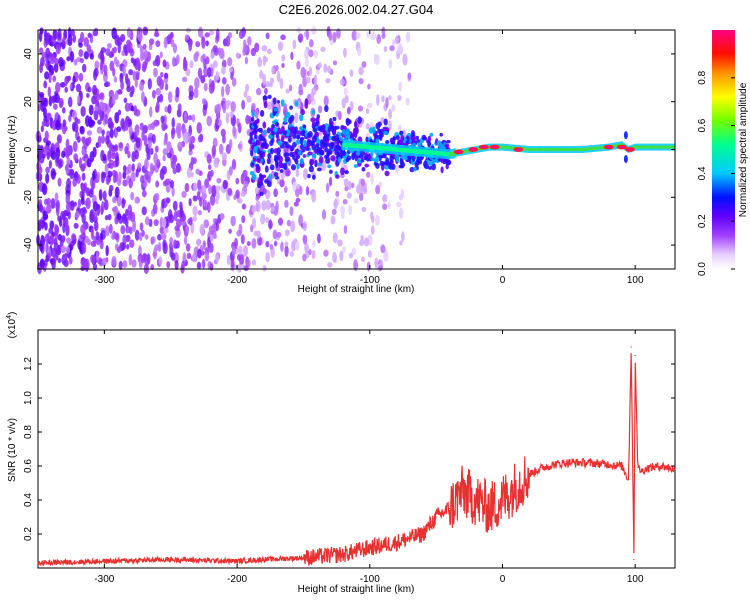 Image resolution: width=750 pixels, height=600 pixels. I want to click on snr-y-tick-label: 0.2, so click(28, 534).